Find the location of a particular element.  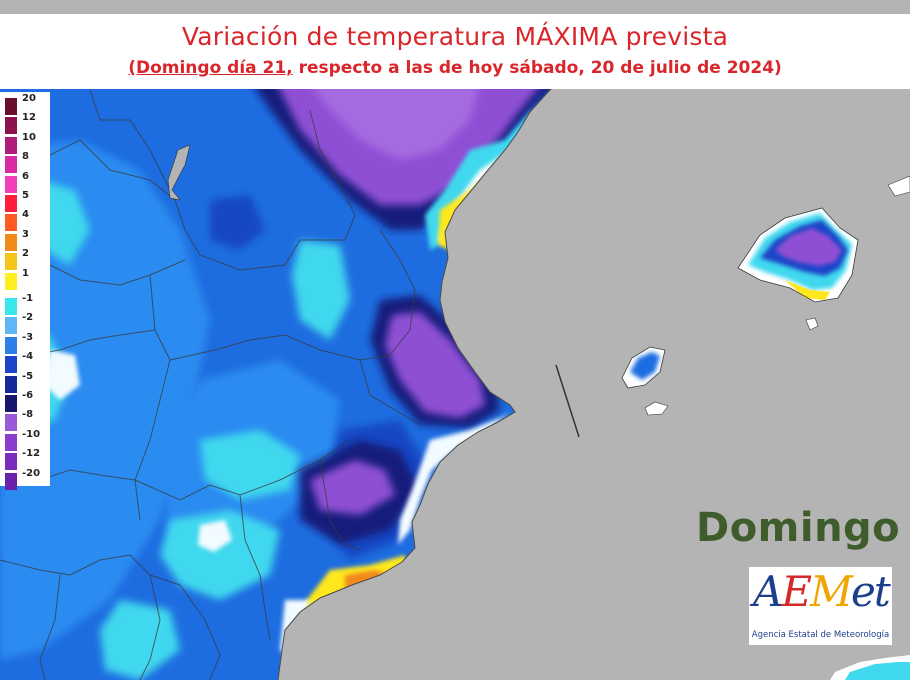

reservoir is located at coordinates (179, 172).